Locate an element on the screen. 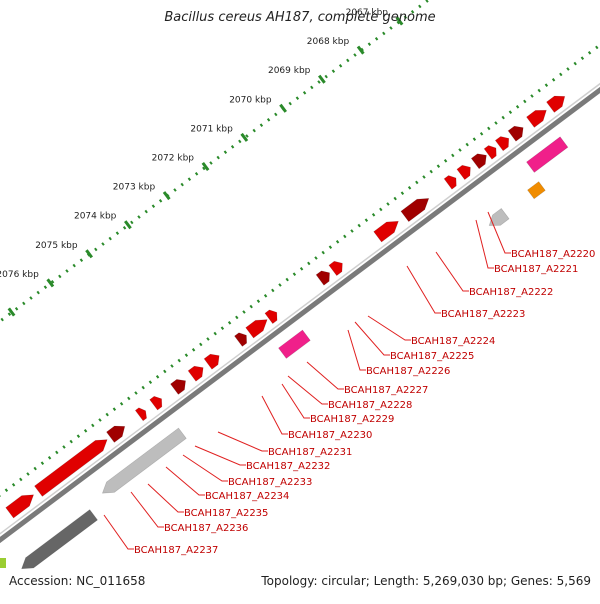 Image resolution: width=600 pixels, height=604 pixels. gene-label: BCAH187_A2234 is located at coordinates (247, 496).